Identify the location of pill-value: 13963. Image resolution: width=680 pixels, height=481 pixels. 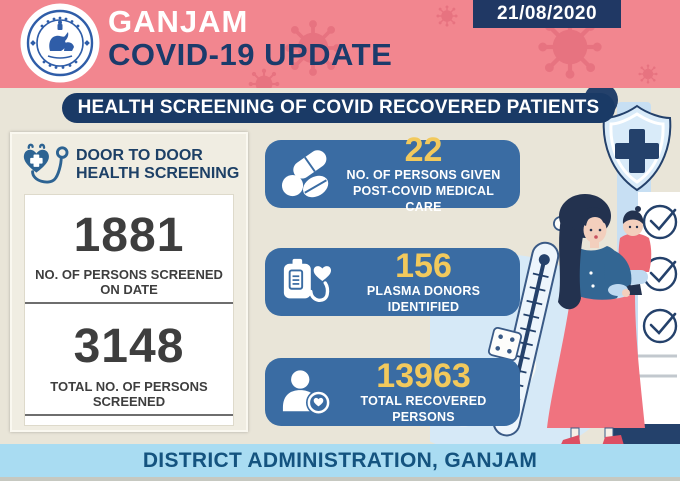
(423, 375).